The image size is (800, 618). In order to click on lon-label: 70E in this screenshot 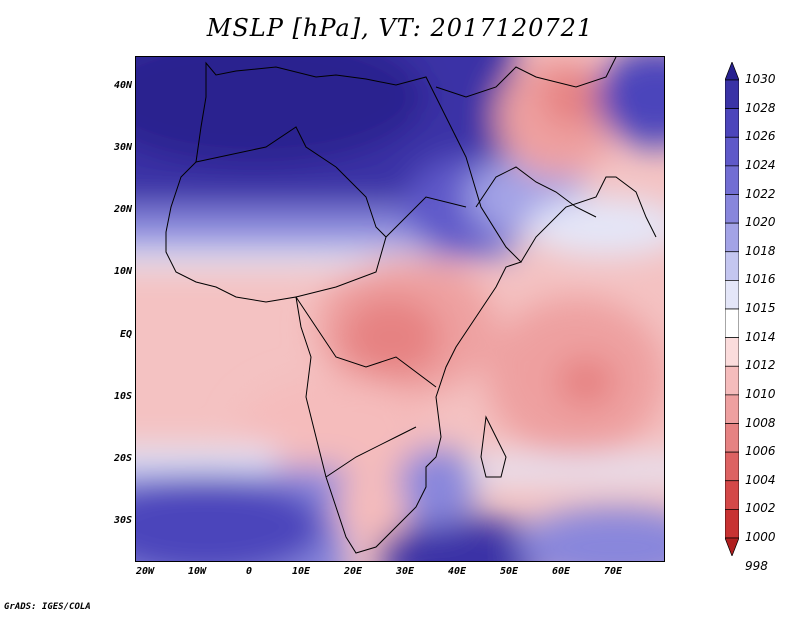, I will do `click(613, 571)`.